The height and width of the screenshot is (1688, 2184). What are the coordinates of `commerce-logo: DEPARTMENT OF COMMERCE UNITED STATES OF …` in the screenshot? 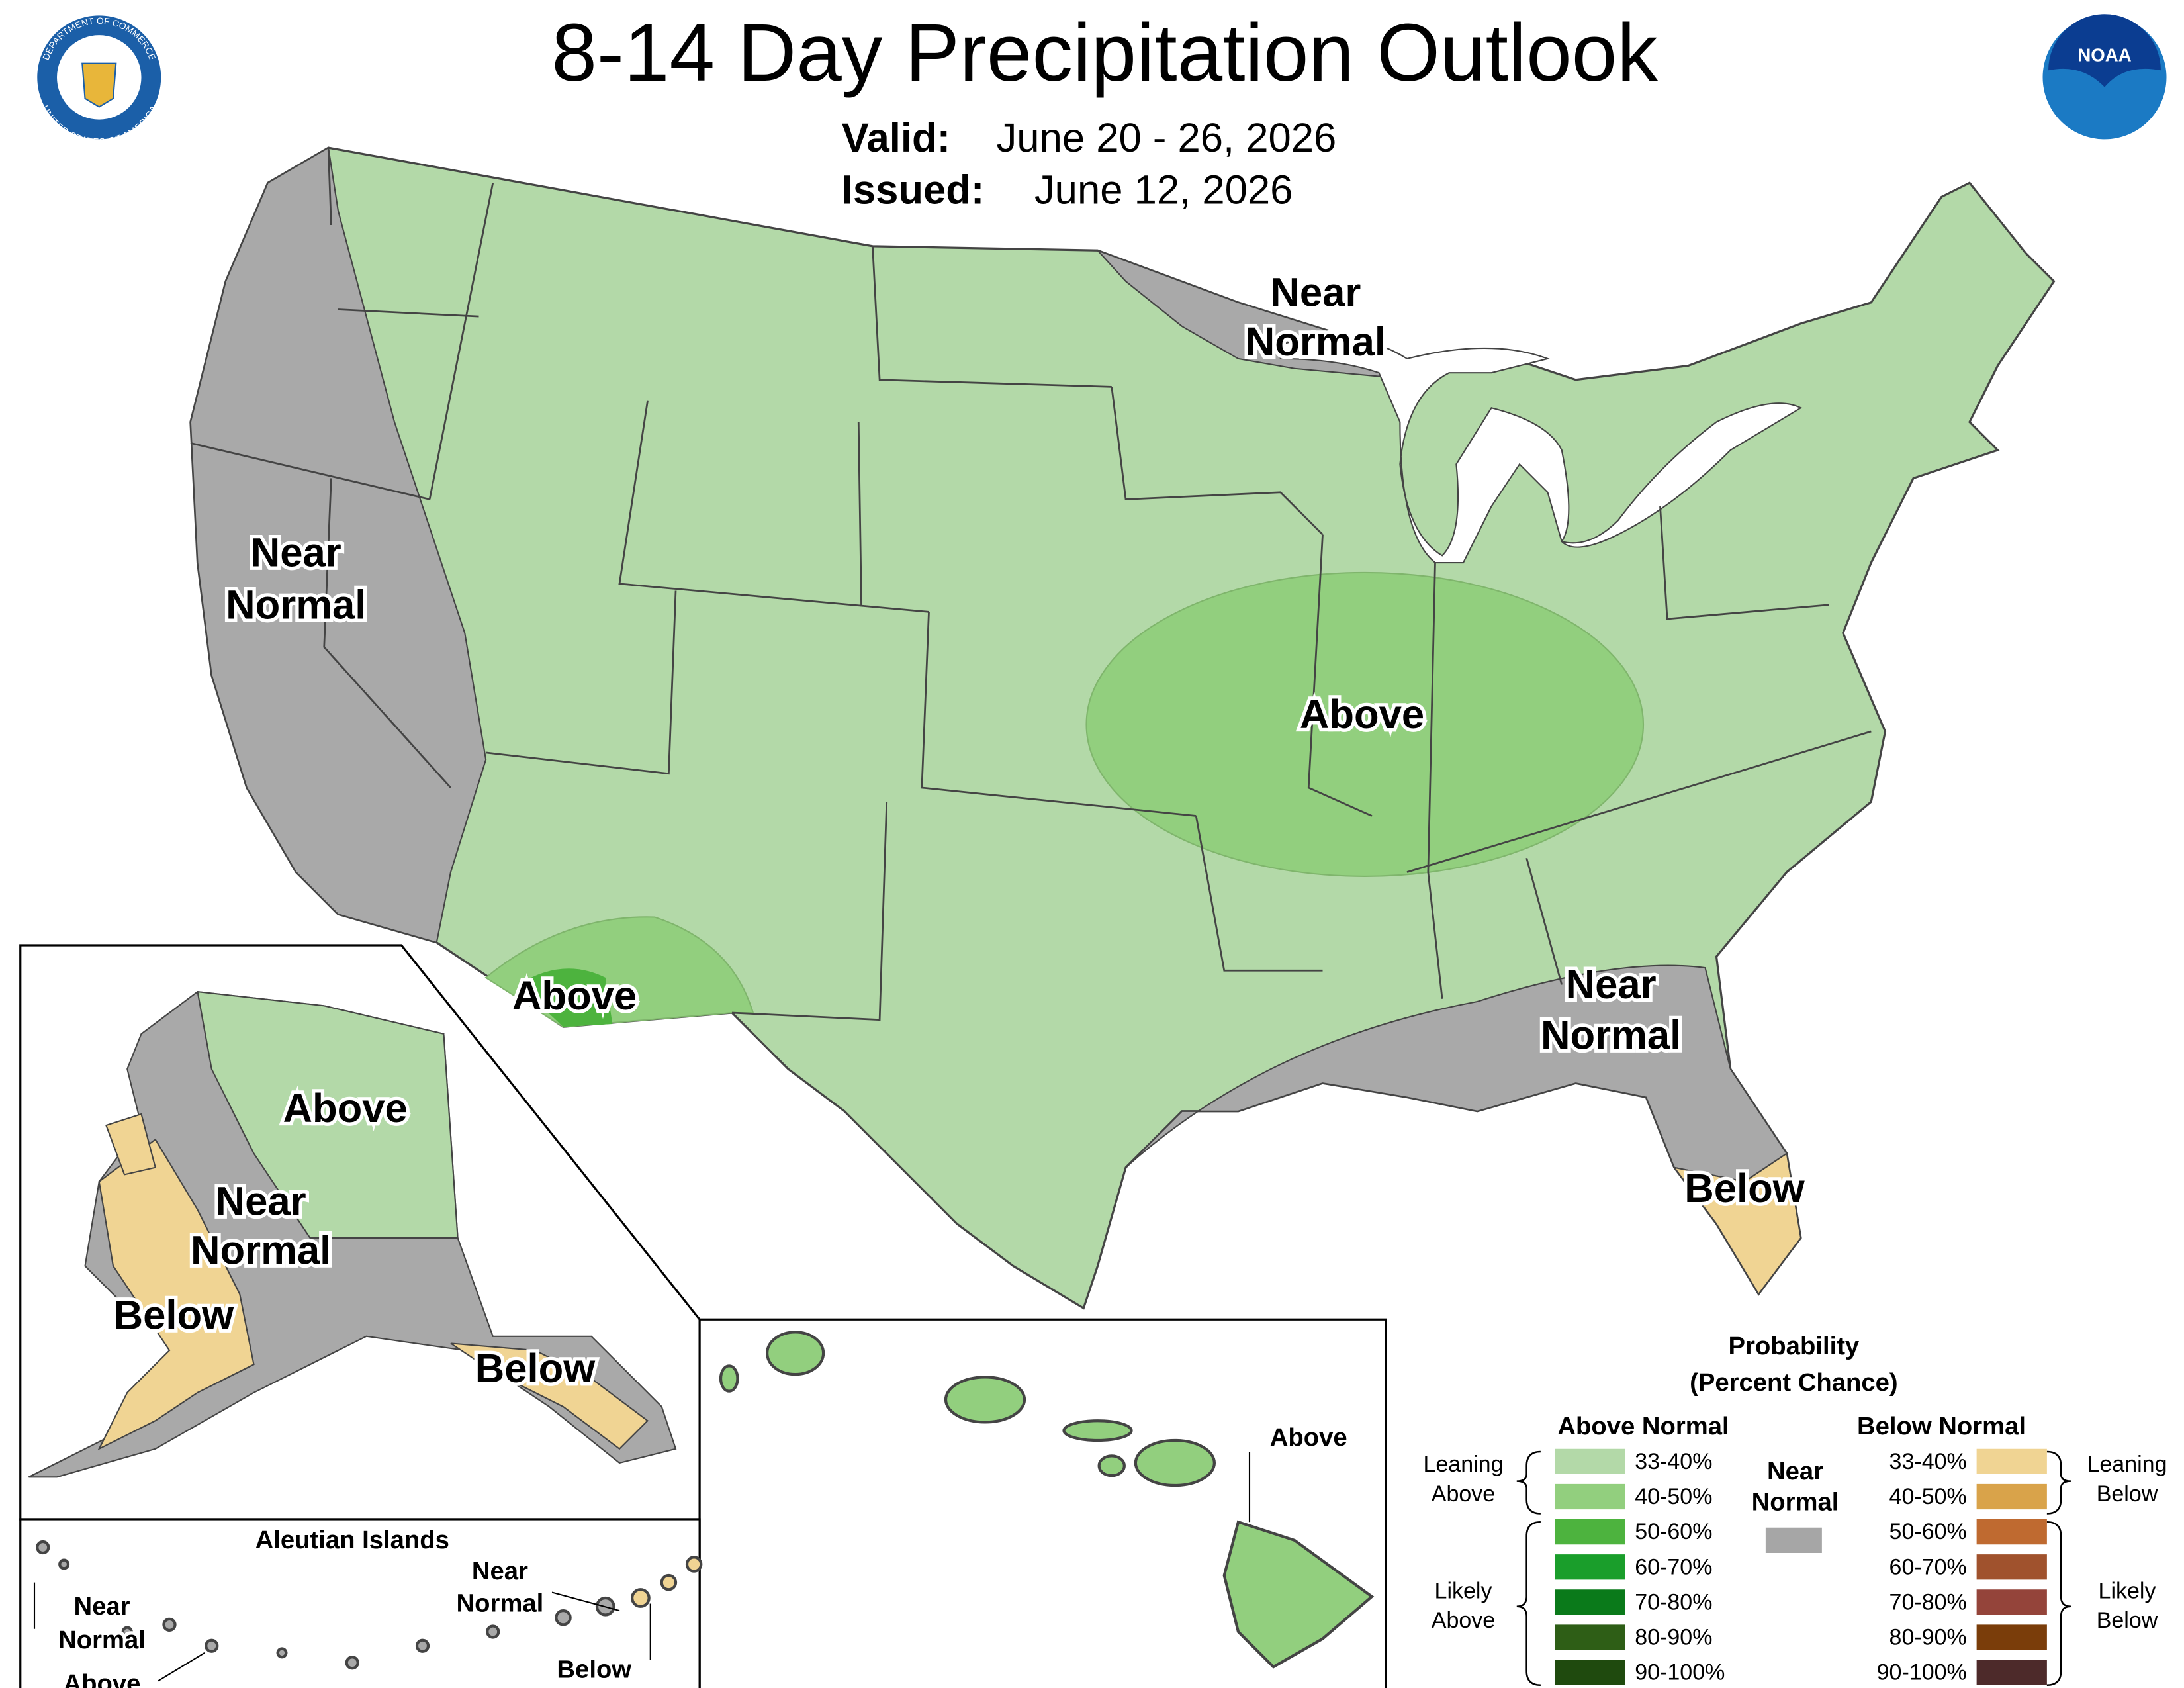 It's located at (99, 81).